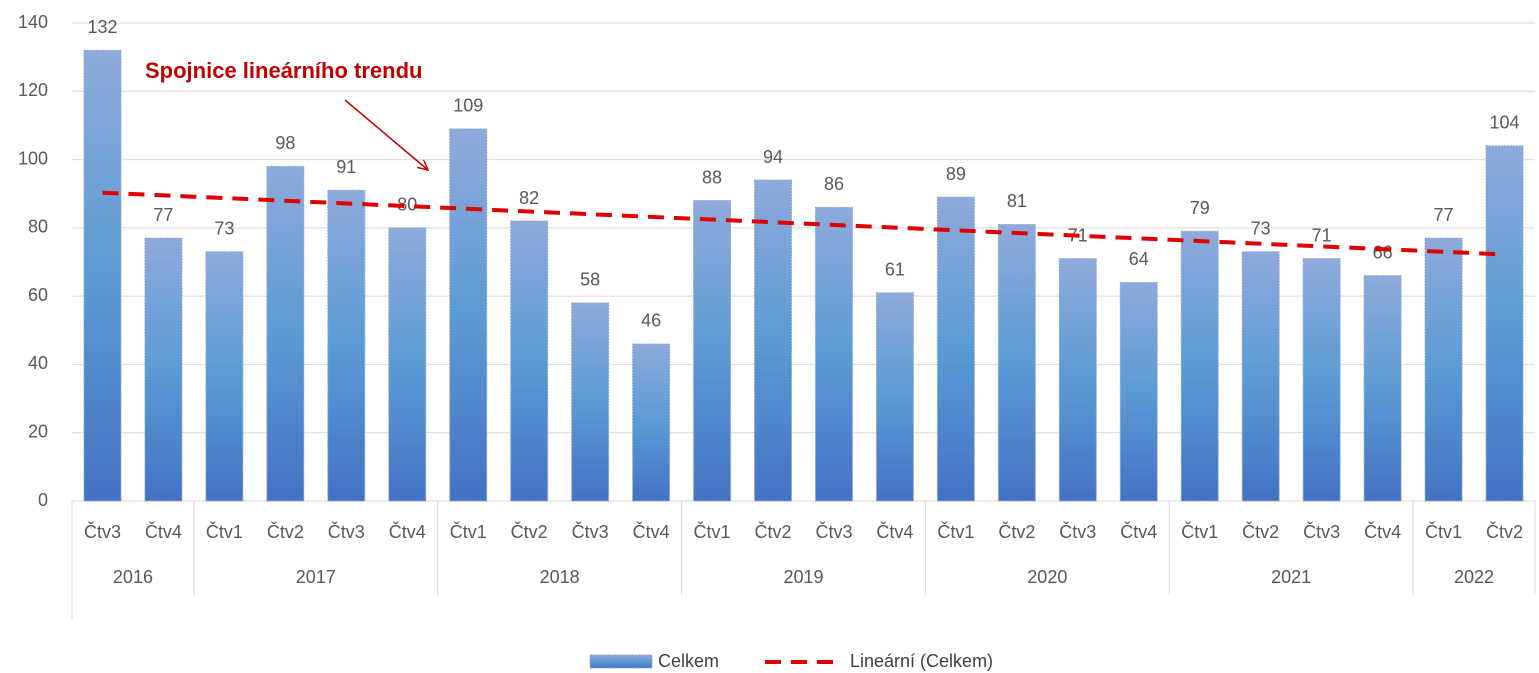 The width and height of the screenshot is (1539, 673). What do you see at coordinates (651, 321) in the screenshot?
I see `value-label: 46` at bounding box center [651, 321].